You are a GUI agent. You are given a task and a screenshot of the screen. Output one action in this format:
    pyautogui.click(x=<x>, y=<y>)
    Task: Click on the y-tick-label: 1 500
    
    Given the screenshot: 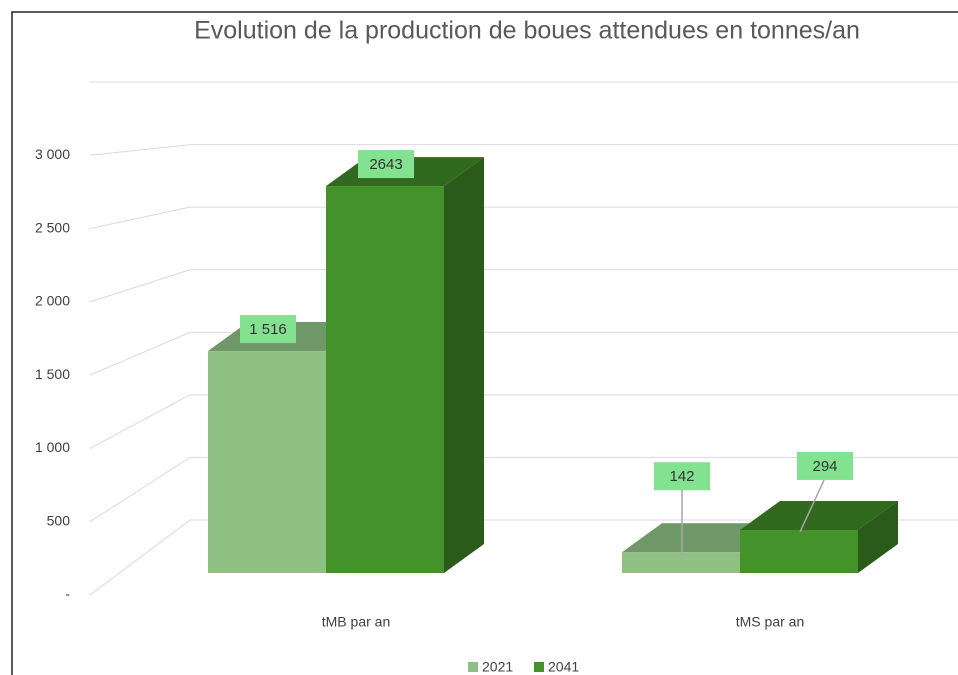 What is the action you would take?
    pyautogui.click(x=52, y=374)
    